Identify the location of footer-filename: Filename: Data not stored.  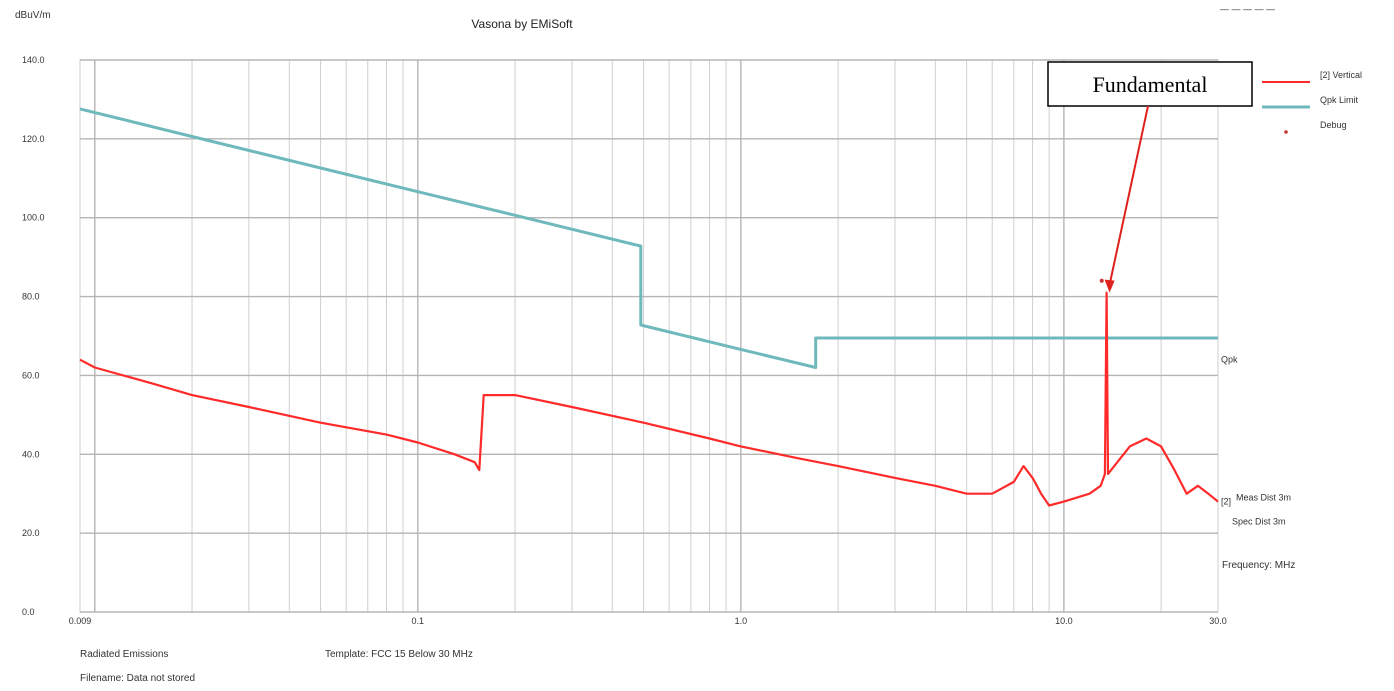
(137, 678).